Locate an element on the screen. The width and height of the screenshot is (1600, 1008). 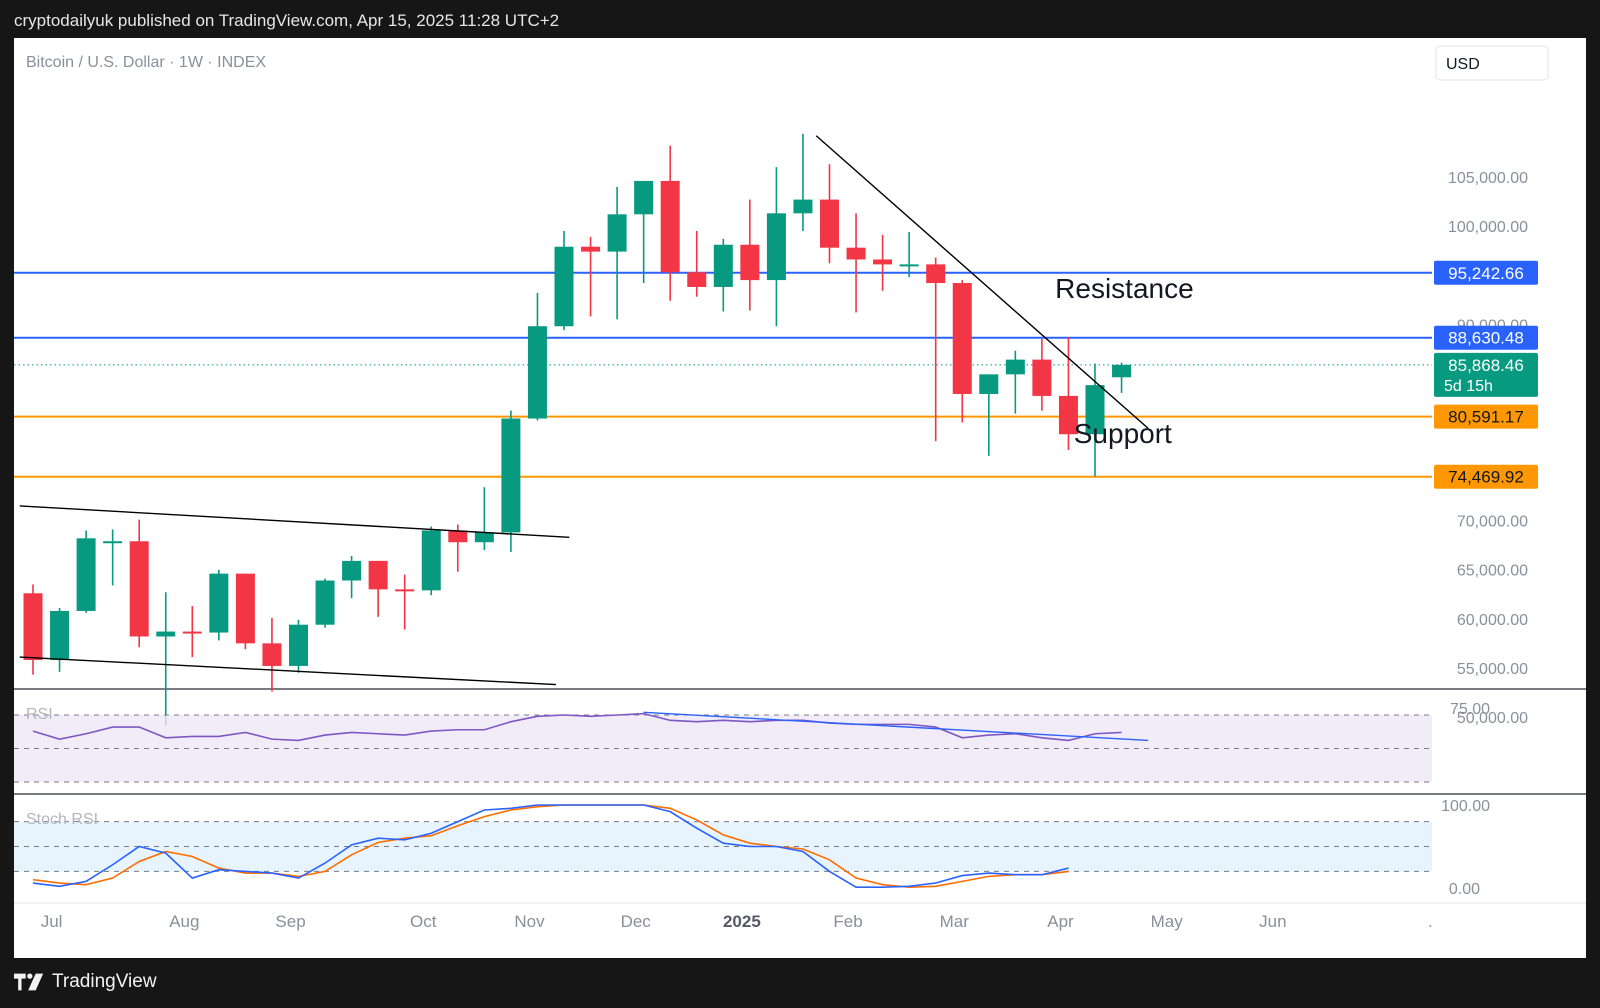
stoch-label: Stoch RSI is located at coordinates (62, 819).